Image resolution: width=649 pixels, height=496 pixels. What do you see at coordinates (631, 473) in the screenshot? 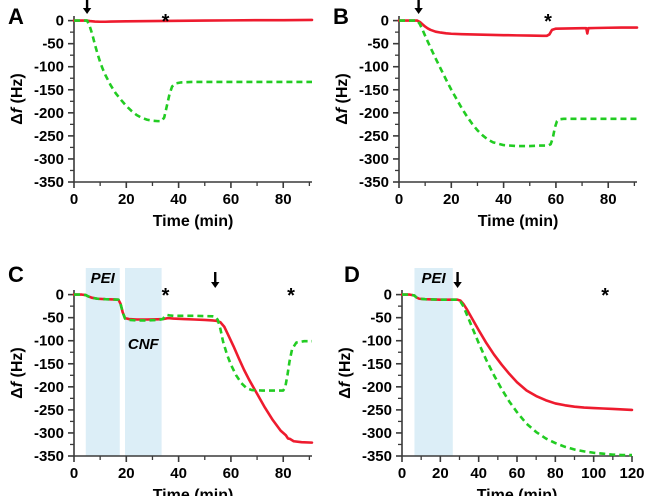
I see `x-tick-label: 120` at bounding box center [631, 473].